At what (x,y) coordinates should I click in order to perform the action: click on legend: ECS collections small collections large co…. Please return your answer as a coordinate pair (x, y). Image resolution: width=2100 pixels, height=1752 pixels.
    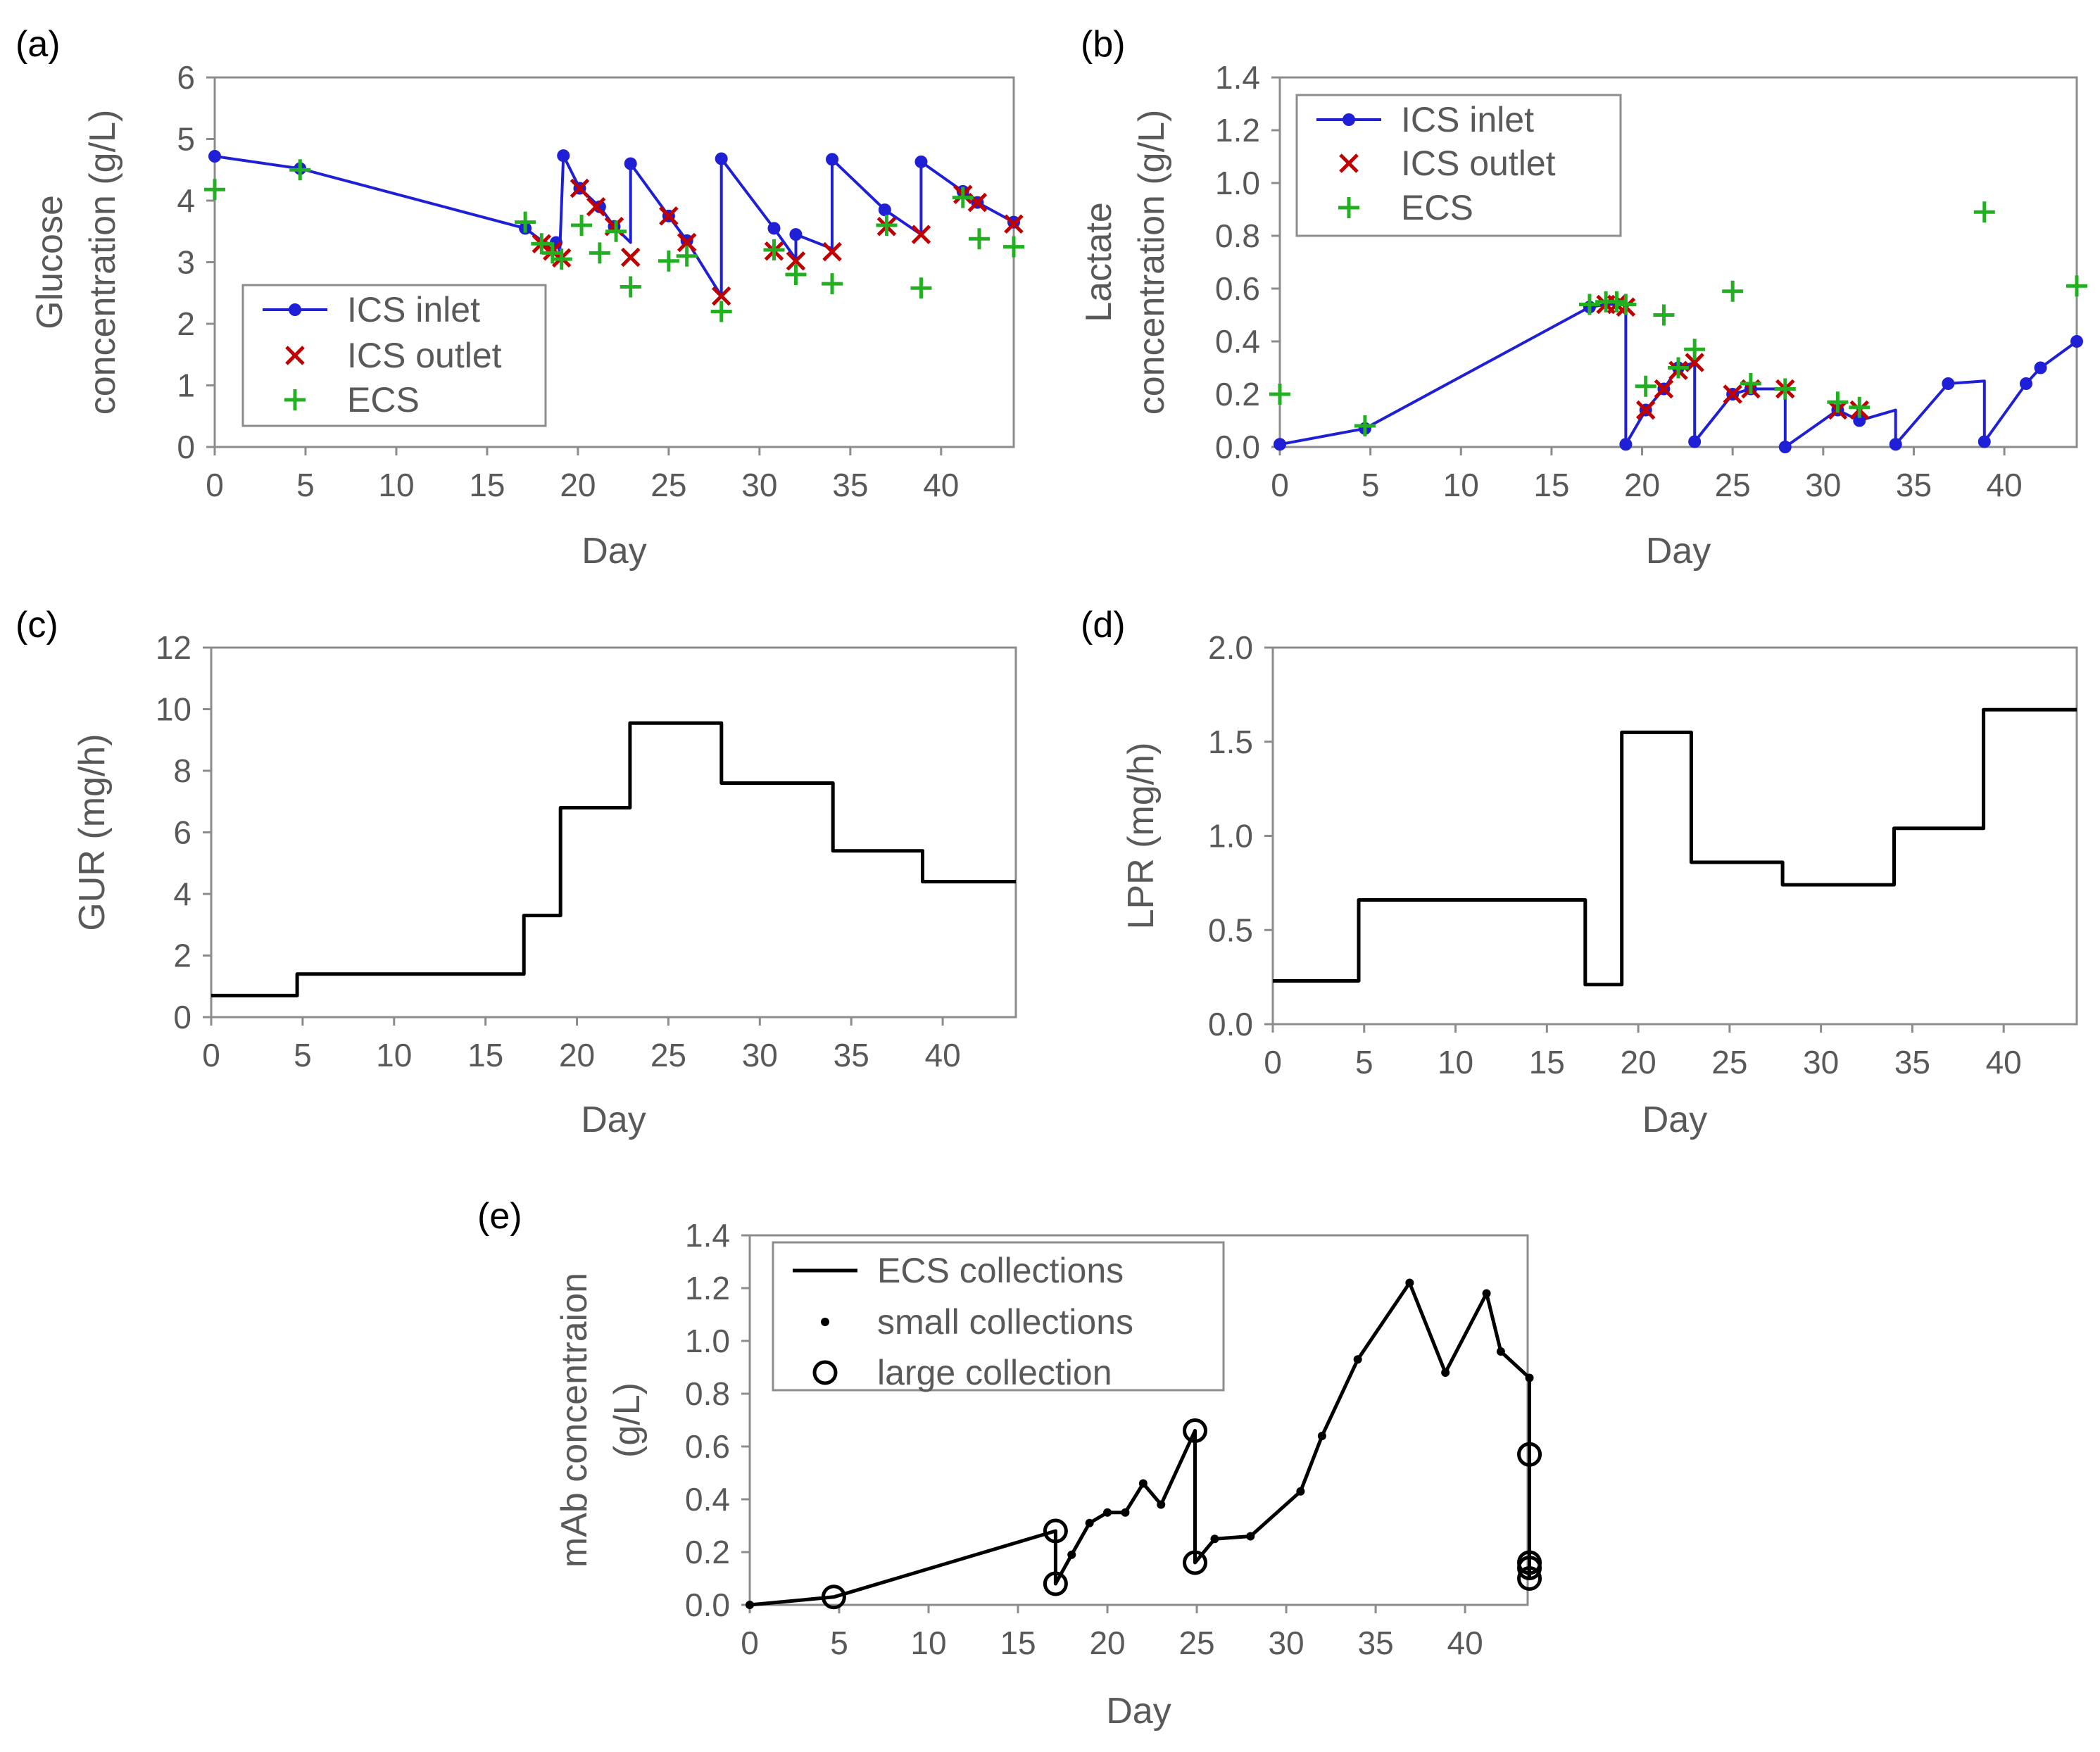
    Looking at the image, I should click on (998, 1317).